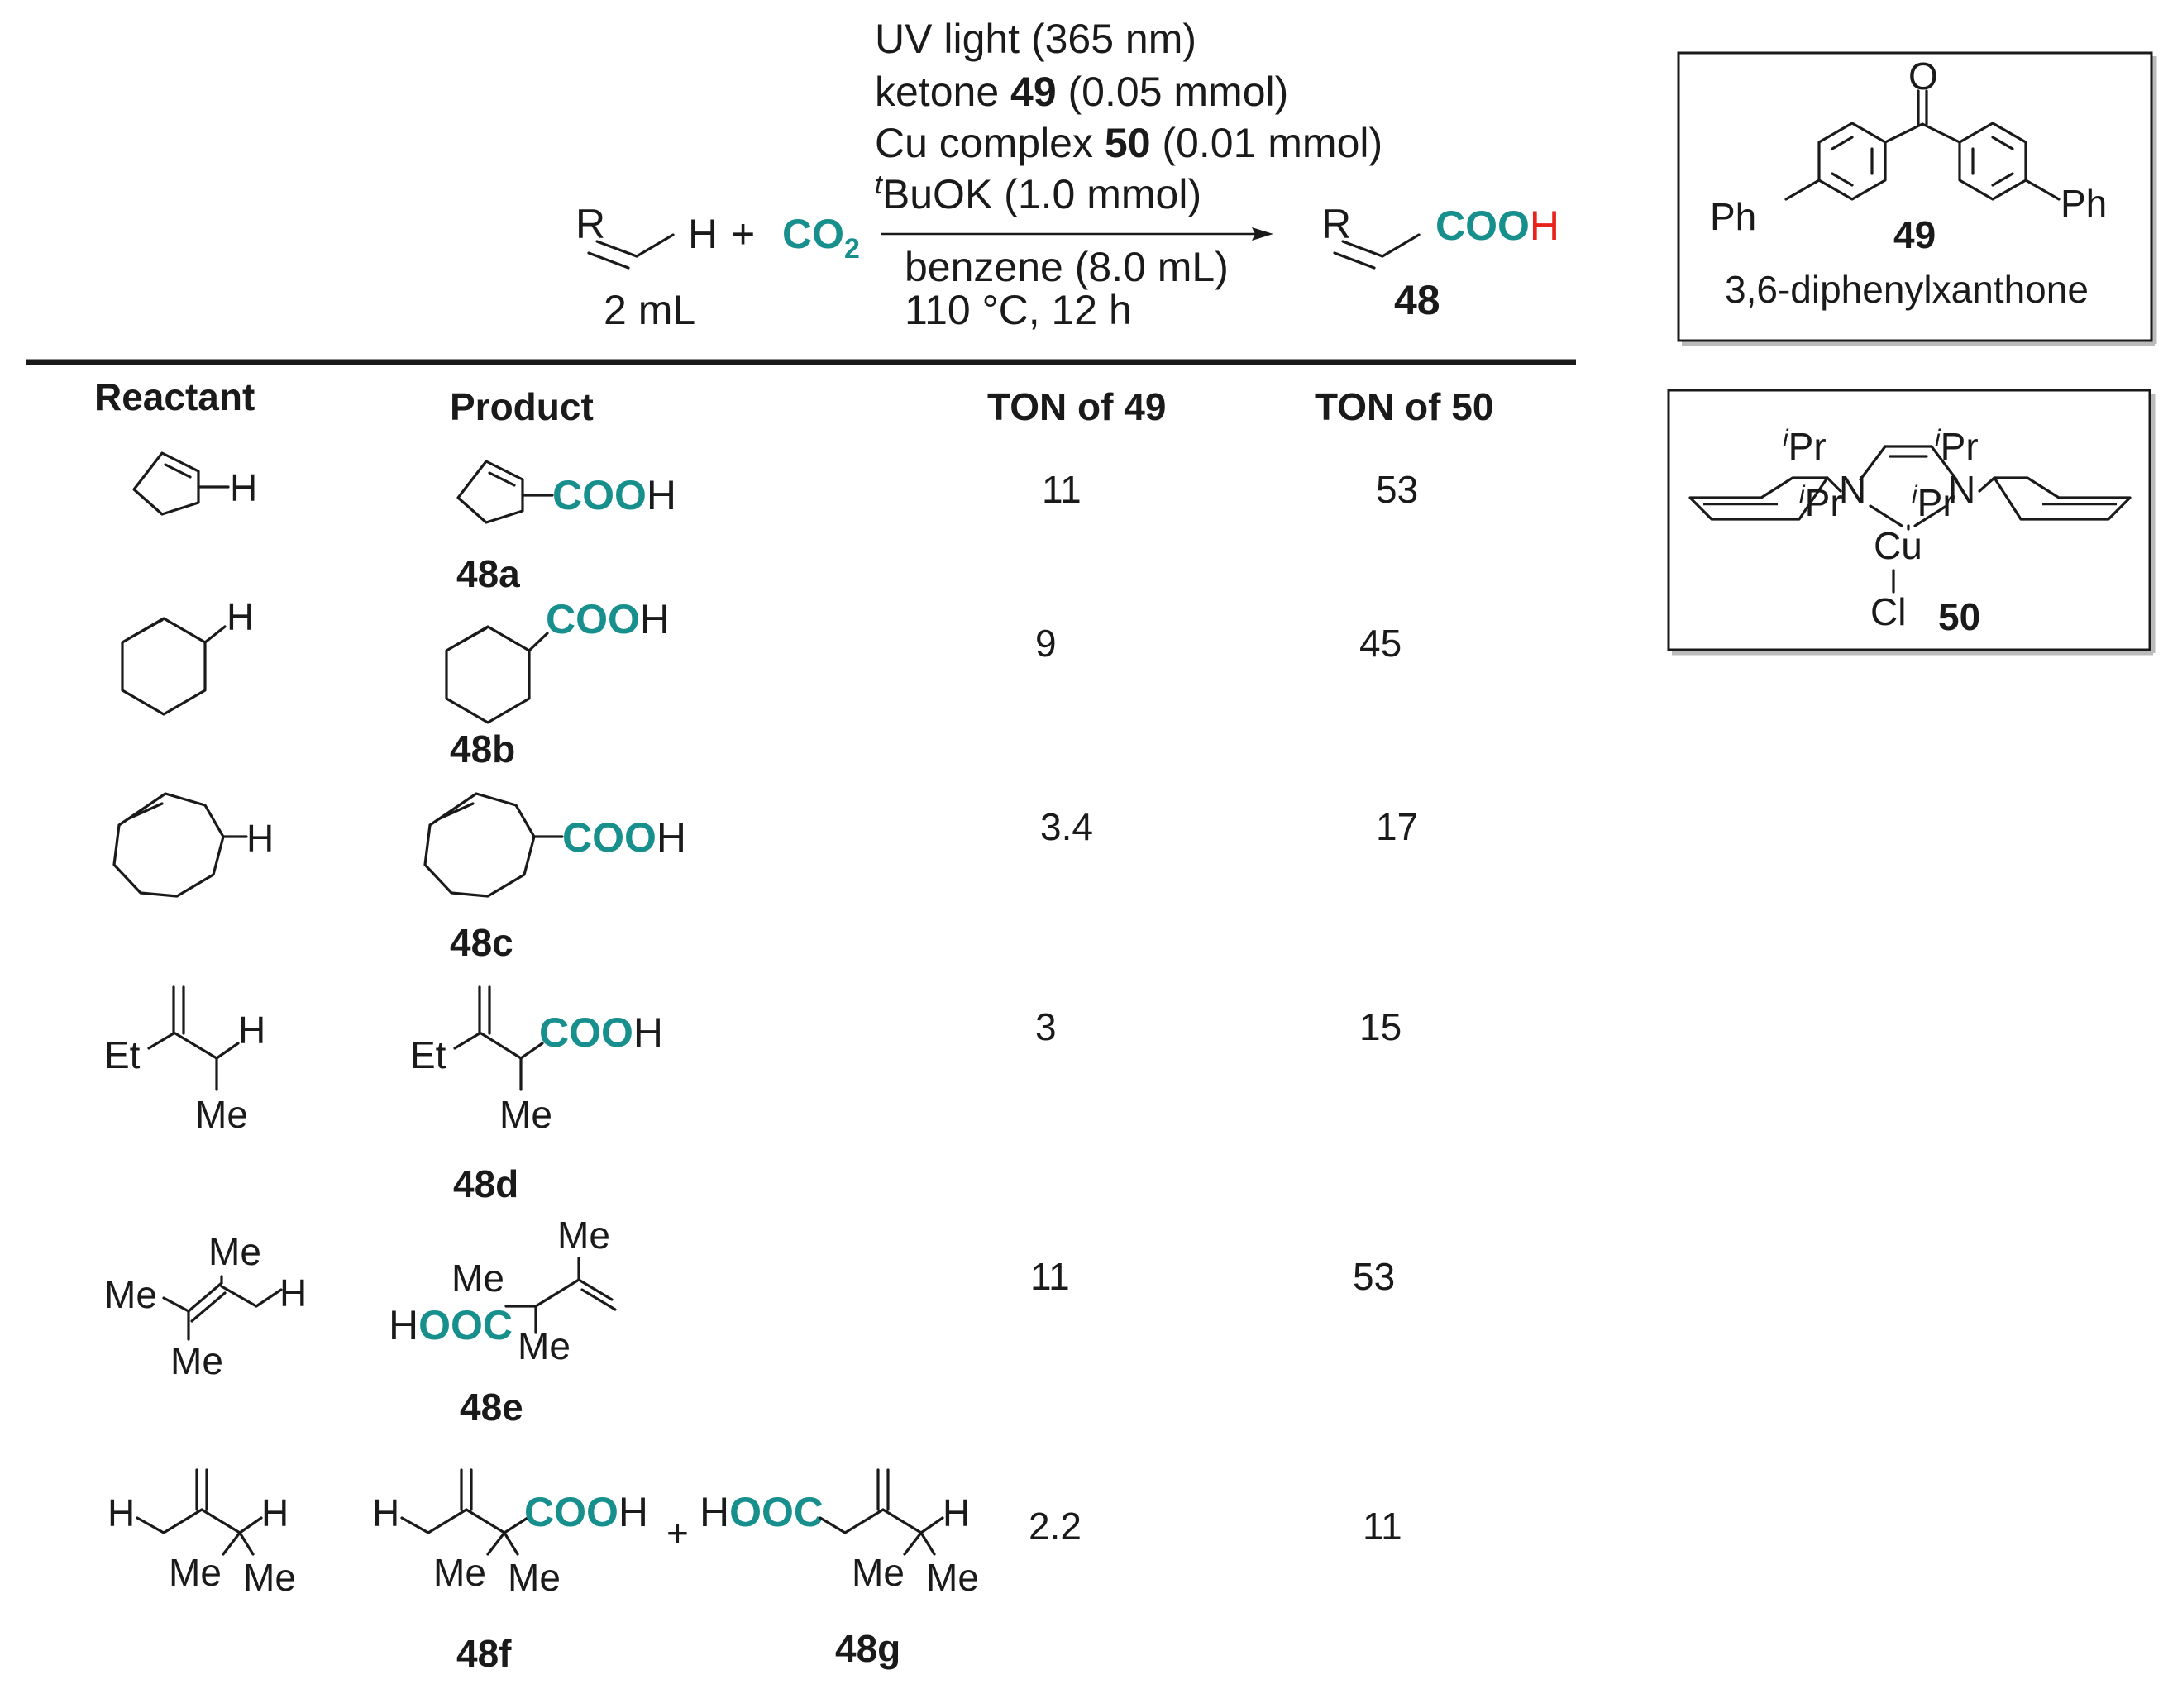 This screenshot has height=1708, width=2168. What do you see at coordinates (1374, 1276) in the screenshot?
I see `row-e-ton50: 53` at bounding box center [1374, 1276].